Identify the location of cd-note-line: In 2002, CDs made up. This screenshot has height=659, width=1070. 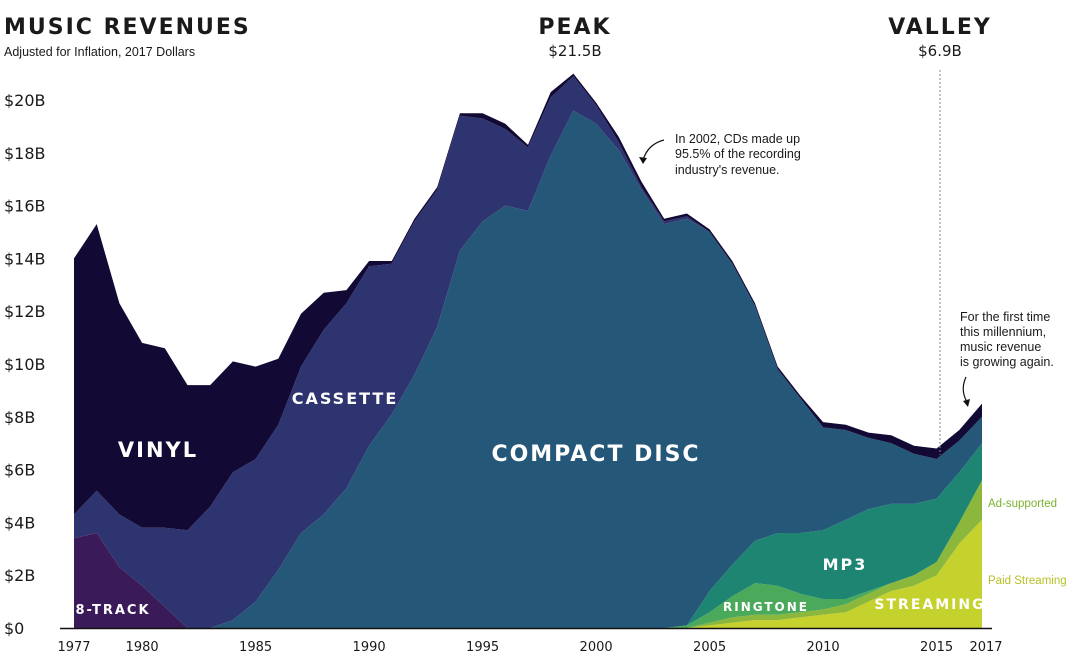
(737, 139).